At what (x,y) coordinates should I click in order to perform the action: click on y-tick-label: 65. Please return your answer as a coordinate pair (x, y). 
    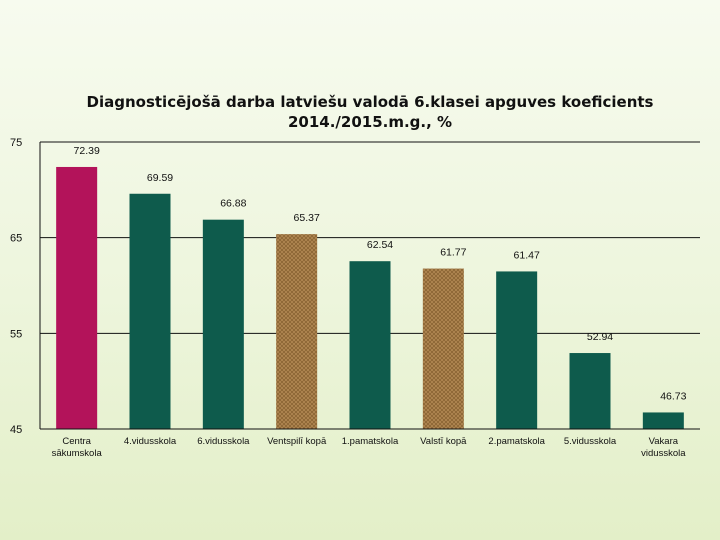
    Looking at the image, I should click on (16, 239).